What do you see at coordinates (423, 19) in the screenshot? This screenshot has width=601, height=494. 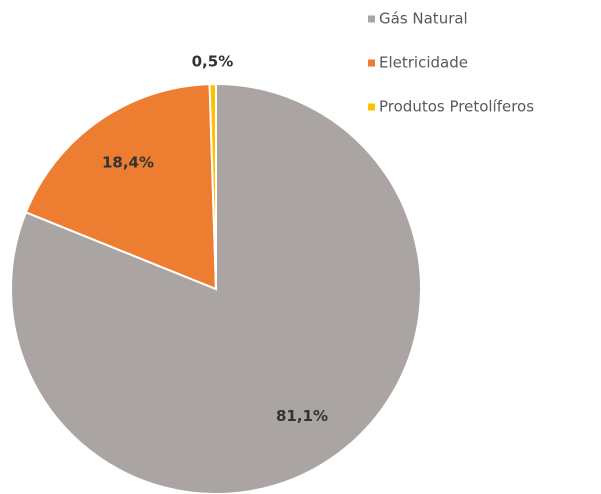 I see `legend-label: Gás Natural` at bounding box center [423, 19].